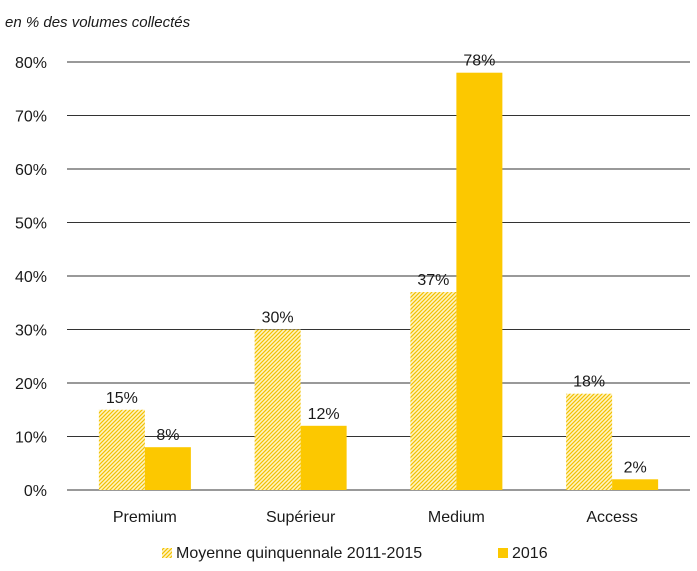 This screenshot has height=571, width=697. Describe the element at coordinates (31, 117) in the screenshot. I see `y-tick-label: 70%` at that location.